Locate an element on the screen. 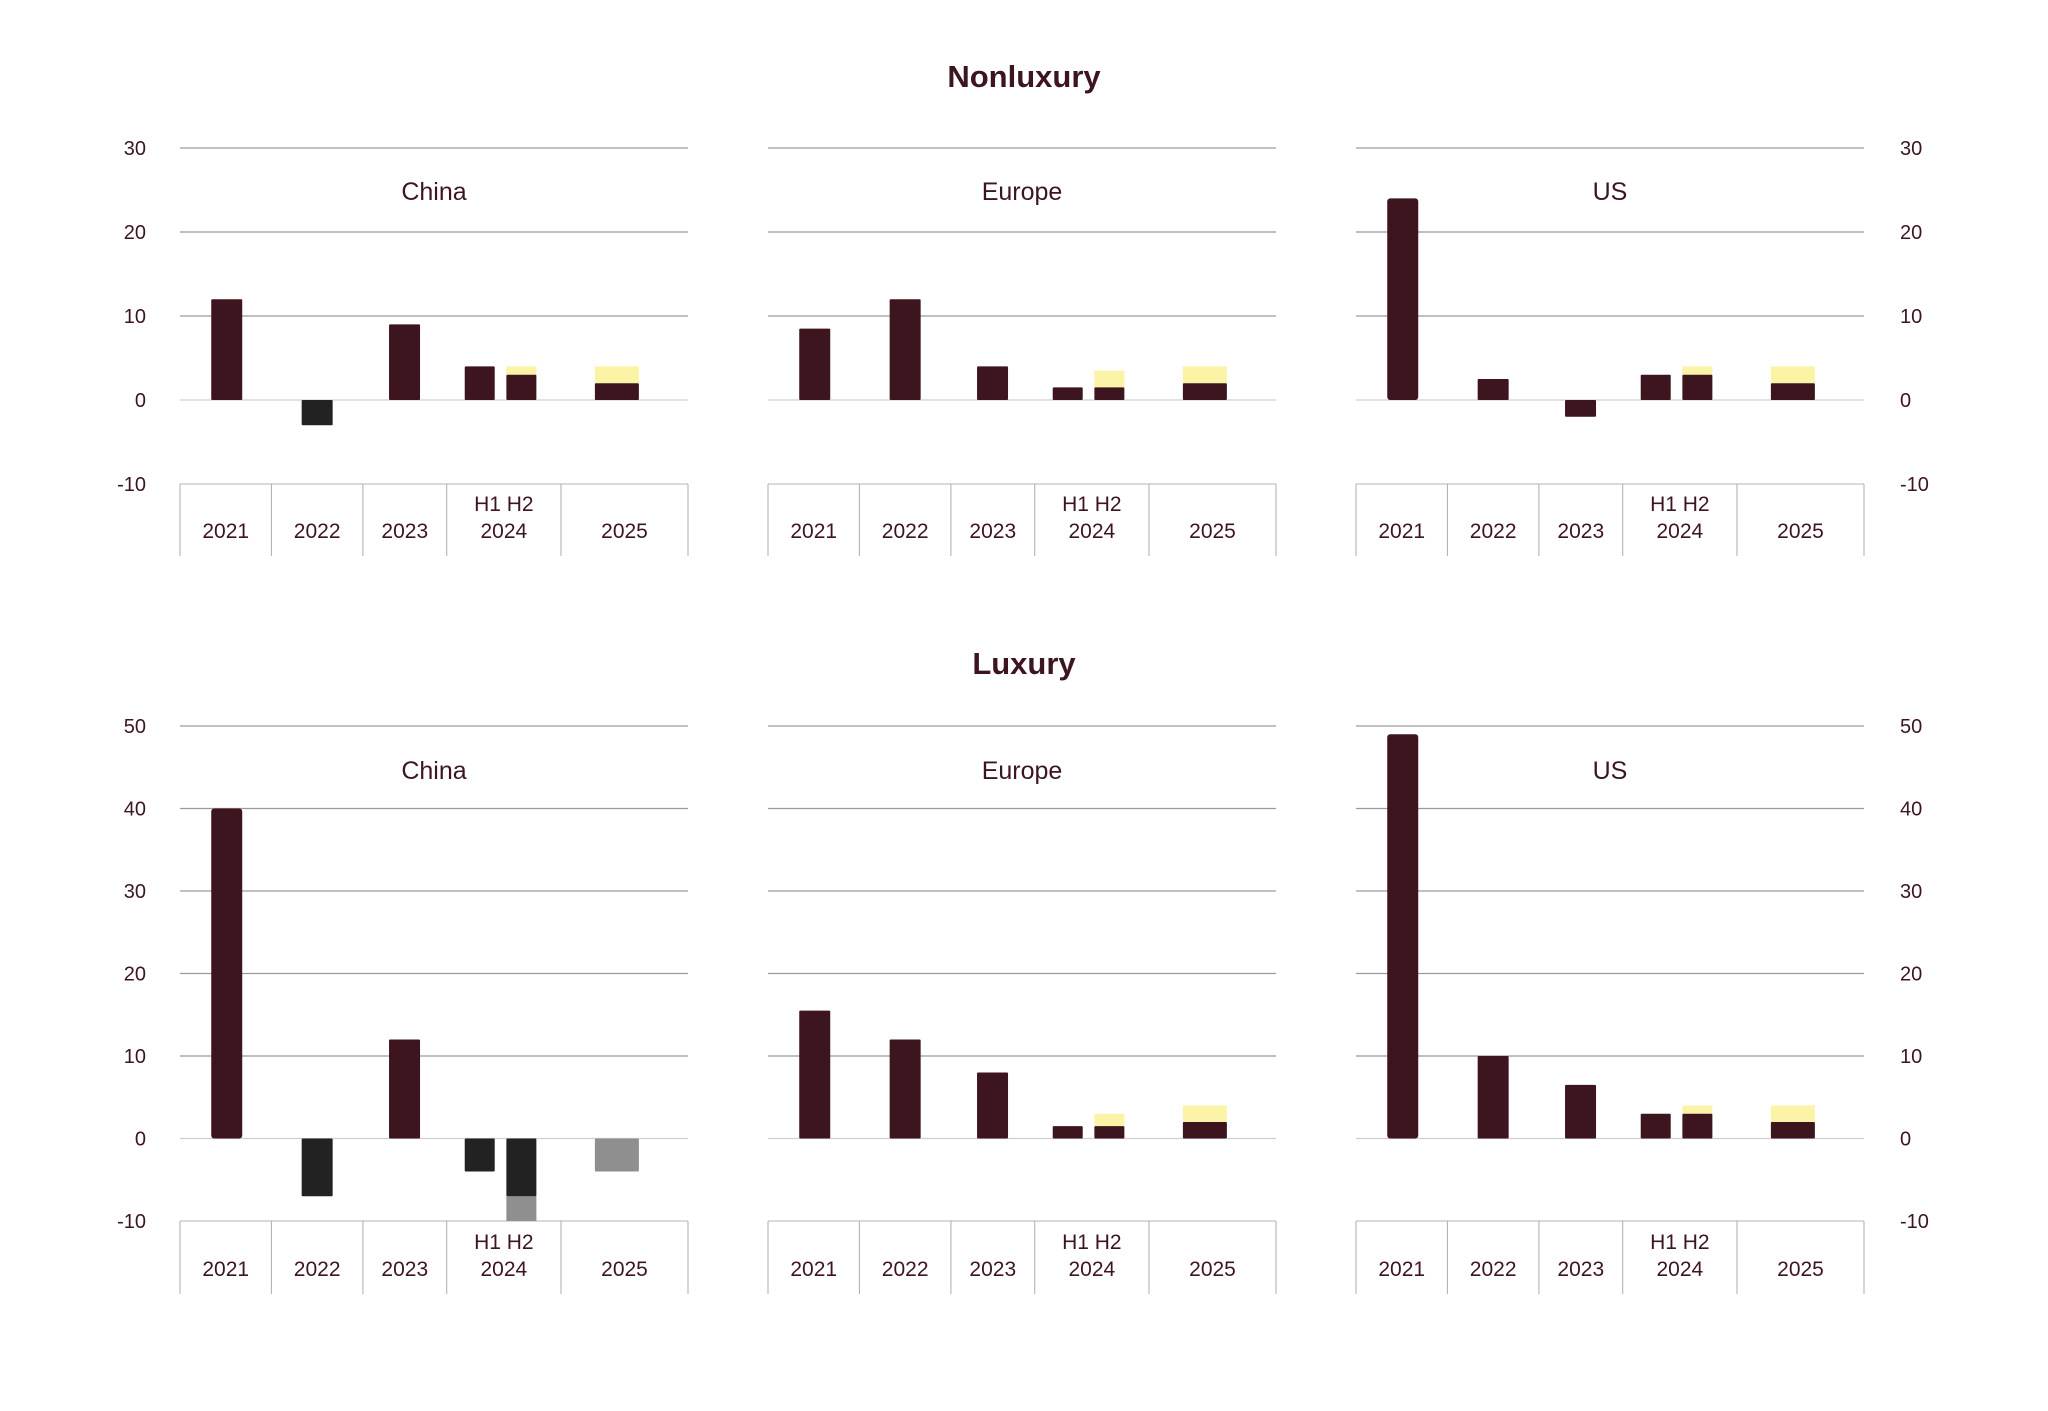 Image resolution: width=2048 pixels, height=1411 pixels. section-title-luxury: Luxury is located at coordinates (1024, 663).